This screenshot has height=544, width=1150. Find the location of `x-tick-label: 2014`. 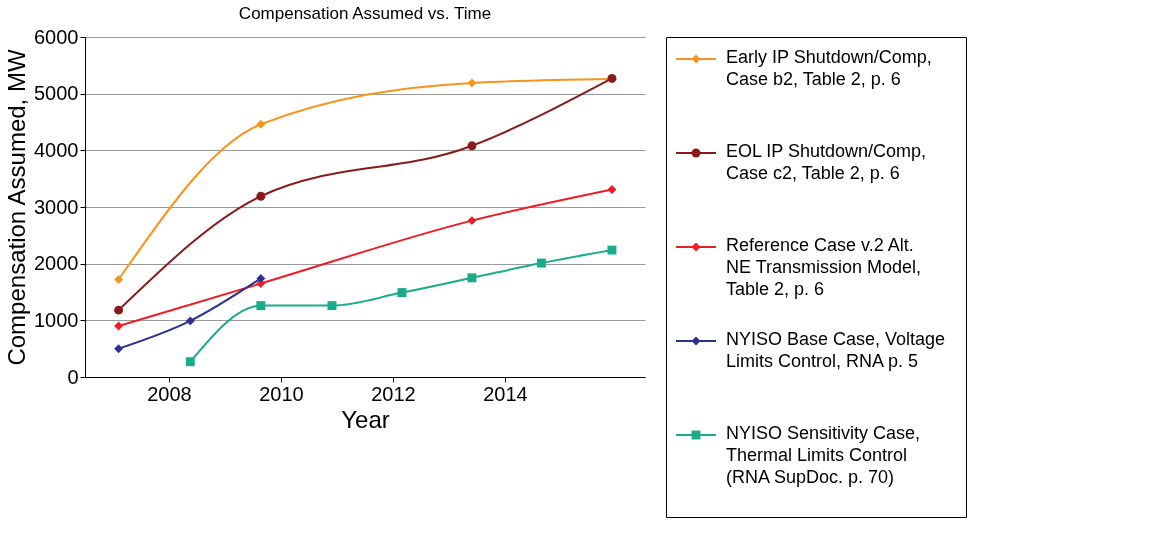

x-tick-label: 2014 is located at coordinates (505, 393).